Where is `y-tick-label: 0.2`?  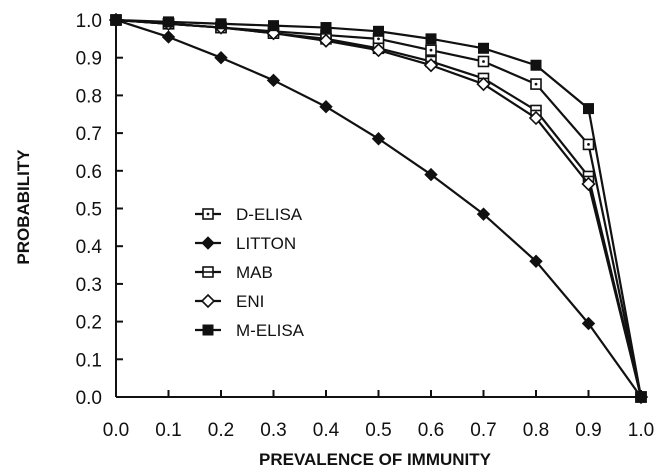 y-tick-label: 0.2 is located at coordinates (89, 323).